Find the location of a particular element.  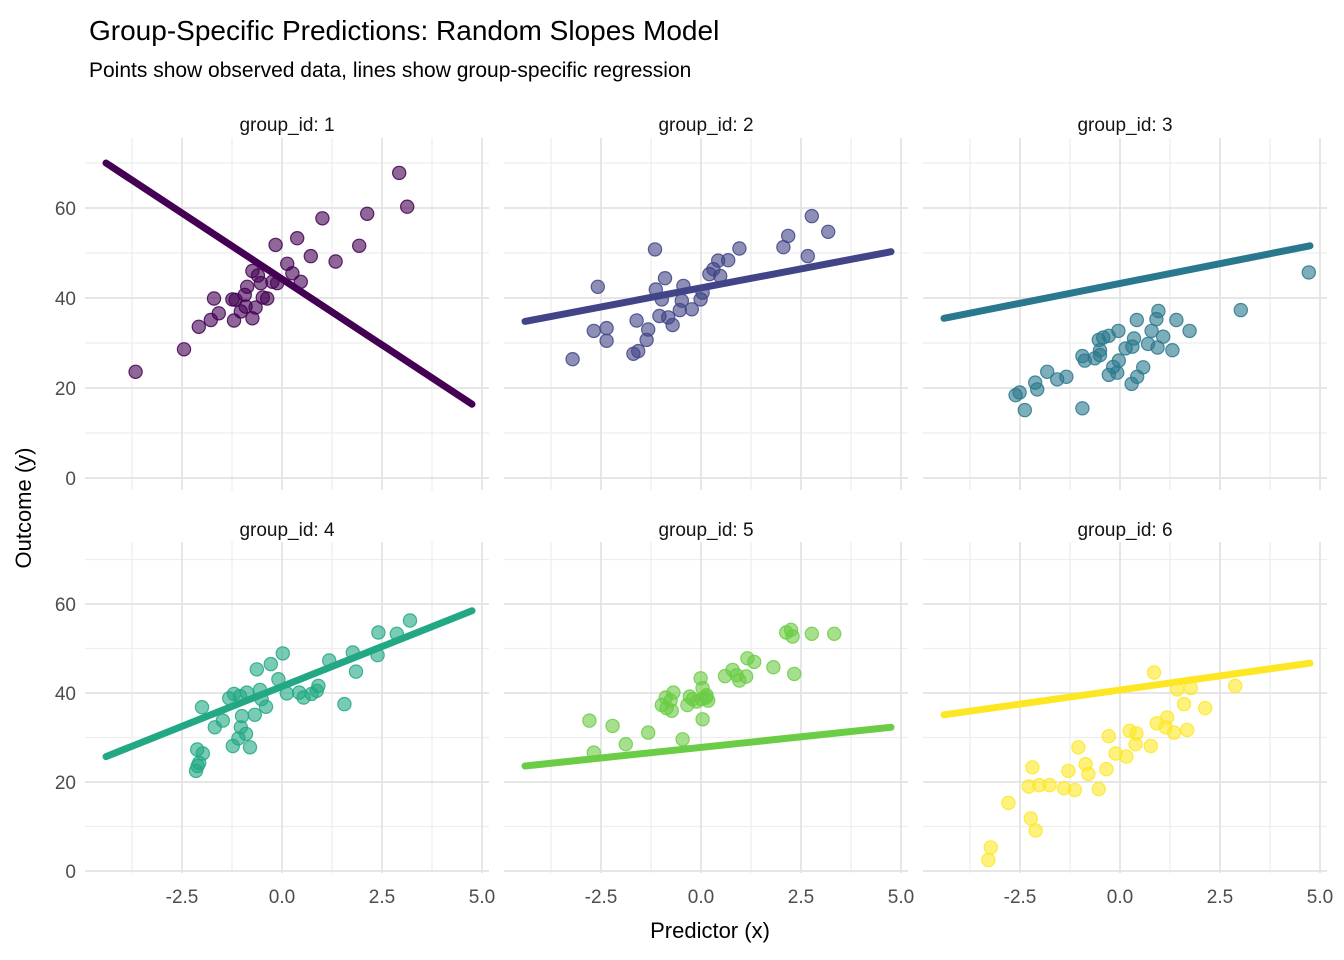

facet-strip-label: group_id: 5 is located at coordinates (705, 530).